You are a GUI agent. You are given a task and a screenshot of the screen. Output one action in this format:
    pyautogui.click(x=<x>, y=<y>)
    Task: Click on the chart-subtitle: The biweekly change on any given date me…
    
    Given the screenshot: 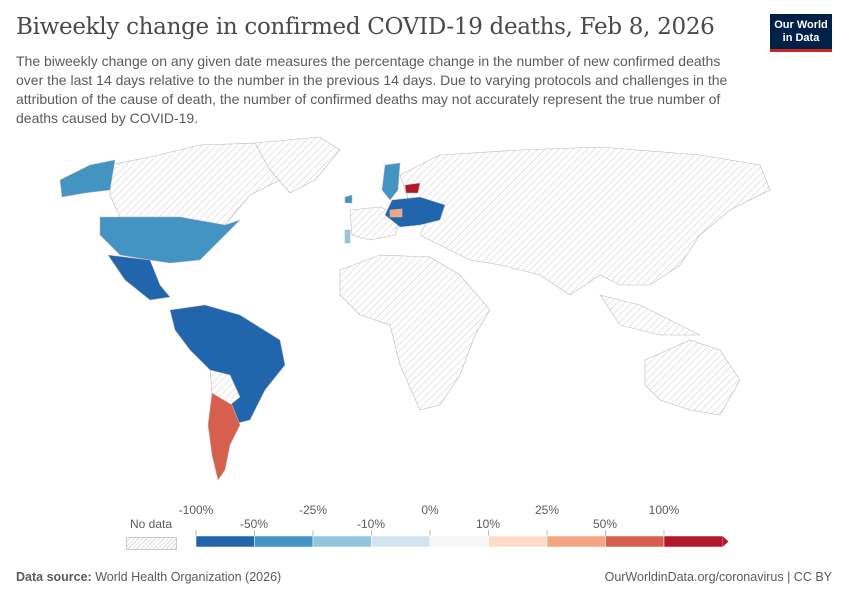 What is the action you would take?
    pyautogui.click(x=372, y=89)
    